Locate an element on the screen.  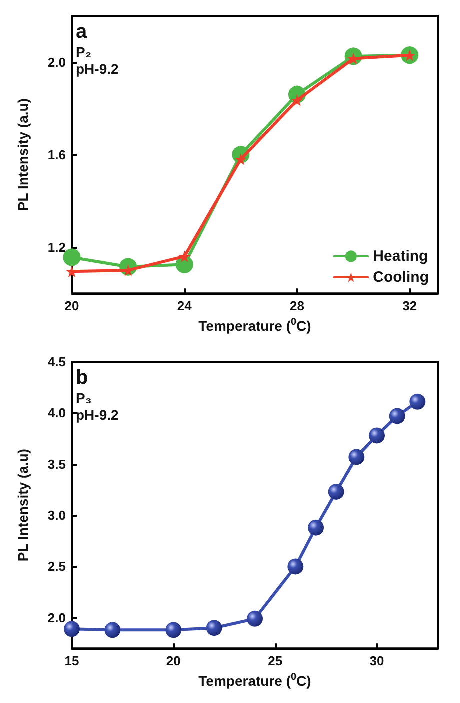
y-tick-label: 1.2 is located at coordinates (57, 247).